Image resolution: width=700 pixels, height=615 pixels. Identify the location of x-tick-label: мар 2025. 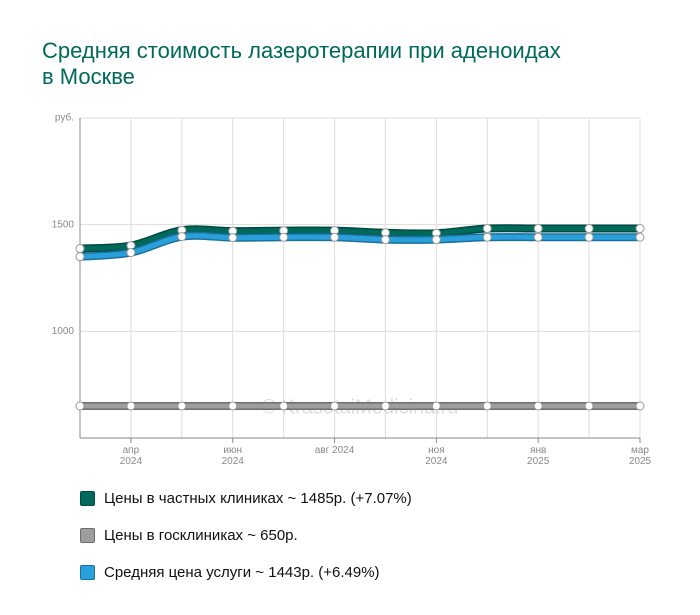
(640, 456).